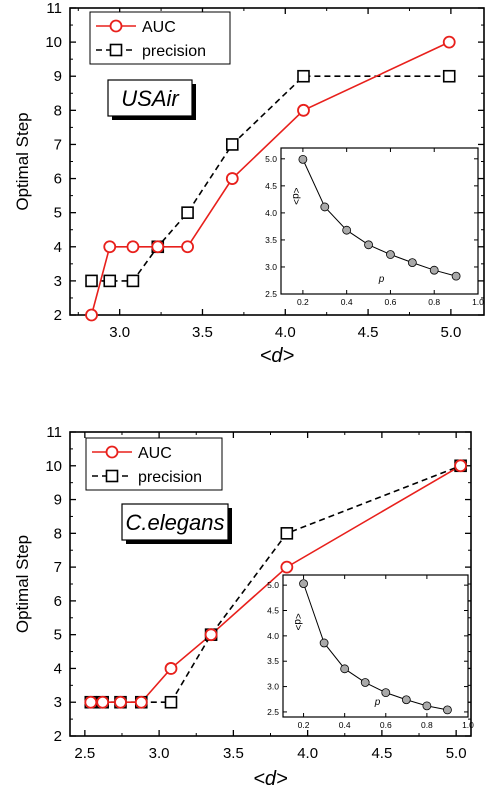 The image size is (486, 797). I want to click on network-label: C.elegans, so click(174, 522).